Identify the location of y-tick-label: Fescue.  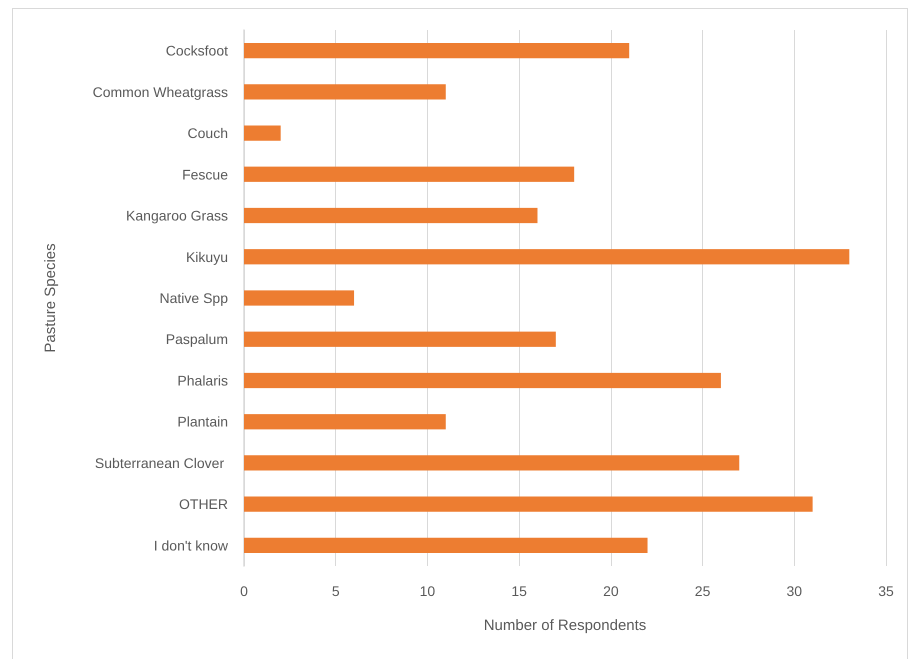
(205, 174).